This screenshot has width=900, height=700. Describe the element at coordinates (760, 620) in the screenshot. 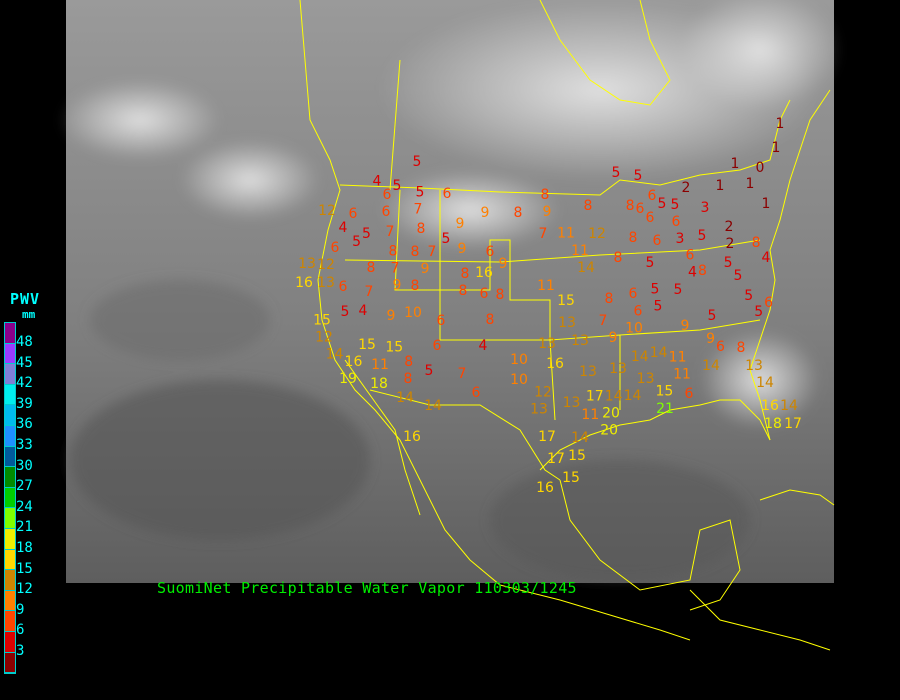

I see `central-america-outline` at that location.